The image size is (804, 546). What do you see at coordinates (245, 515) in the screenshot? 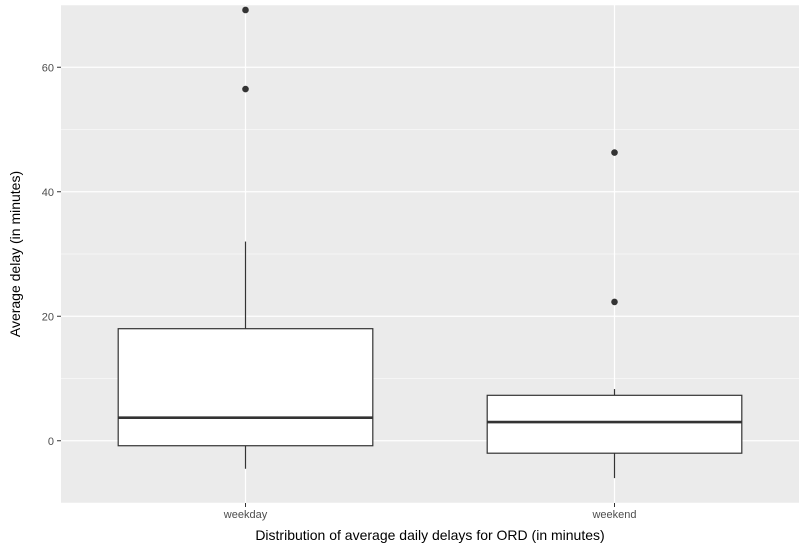
I see `x-tick-label: weekday` at bounding box center [245, 515].